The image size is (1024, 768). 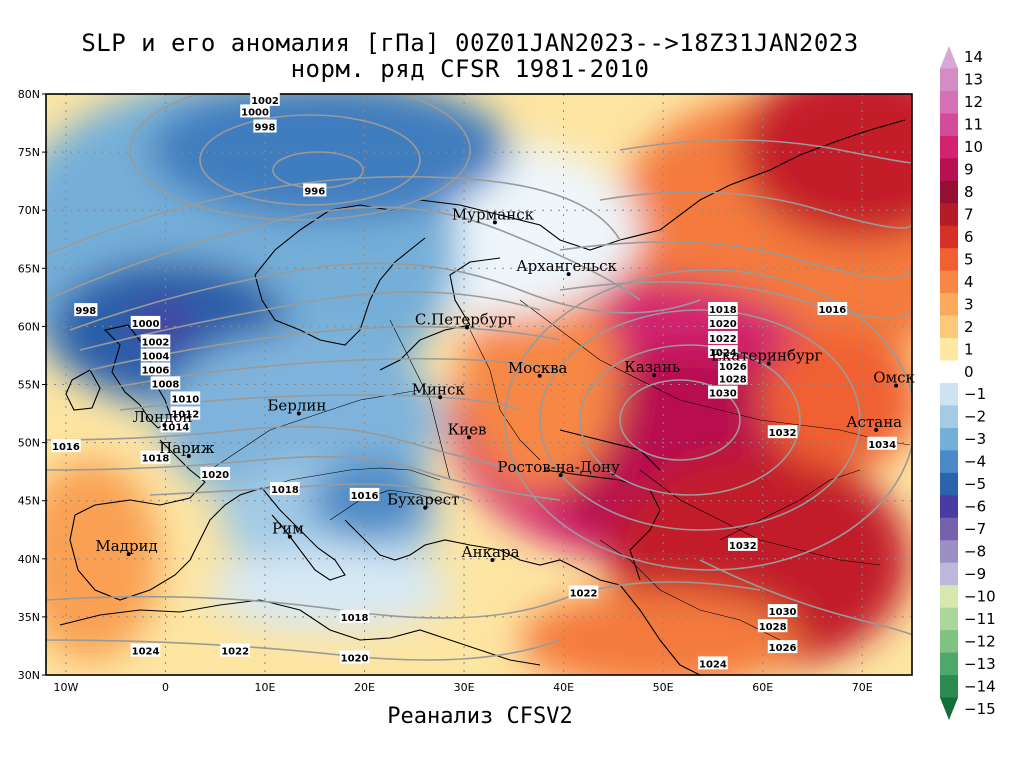 What do you see at coordinates (663, 687) in the screenshot?
I see `lon-tick-label: 50E` at bounding box center [663, 687].